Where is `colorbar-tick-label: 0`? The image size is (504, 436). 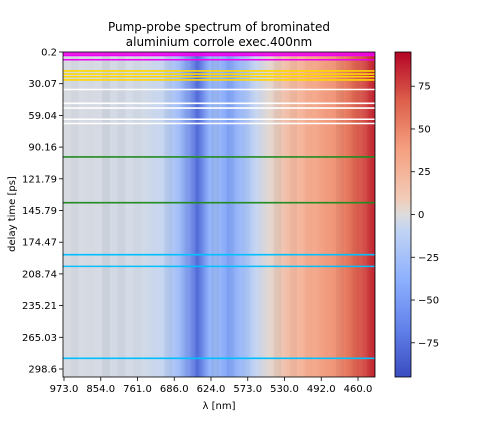
colorbar-tick-label: 0 is located at coordinates (421, 215).